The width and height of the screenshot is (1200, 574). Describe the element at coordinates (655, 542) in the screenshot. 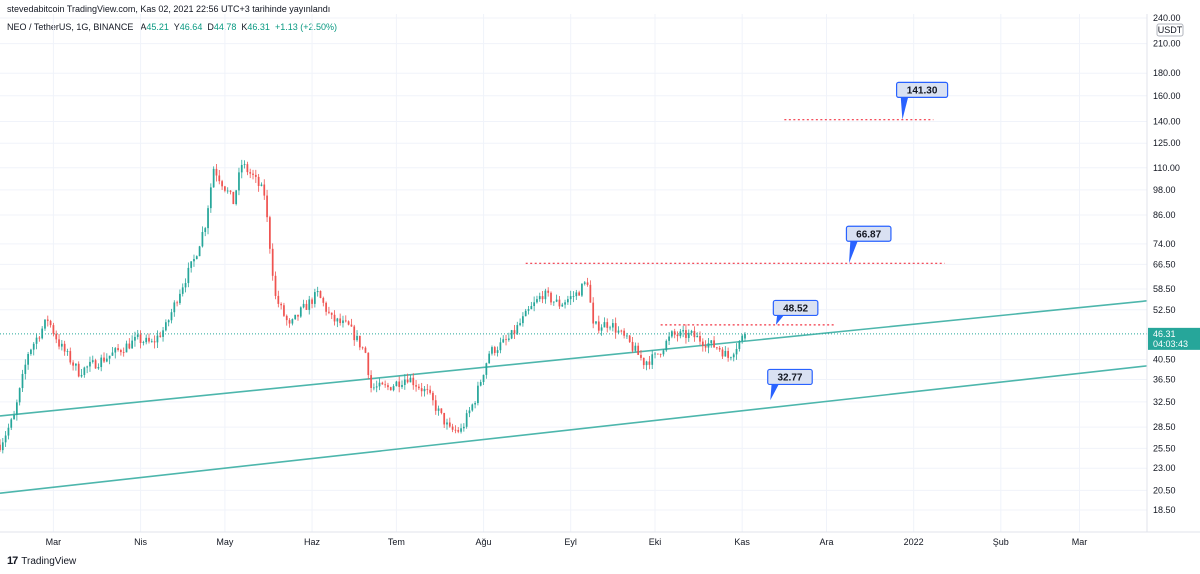

I see `x-tick-label: Eki` at that location.